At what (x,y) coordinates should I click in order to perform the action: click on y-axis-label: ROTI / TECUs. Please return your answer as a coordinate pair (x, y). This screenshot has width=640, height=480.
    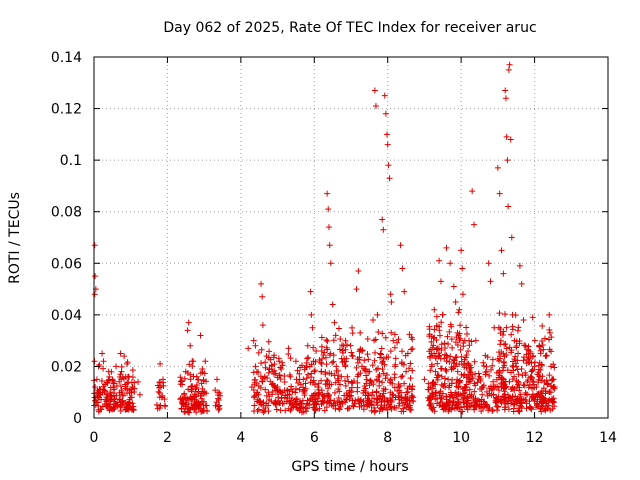
    Looking at the image, I should click on (15, 238).